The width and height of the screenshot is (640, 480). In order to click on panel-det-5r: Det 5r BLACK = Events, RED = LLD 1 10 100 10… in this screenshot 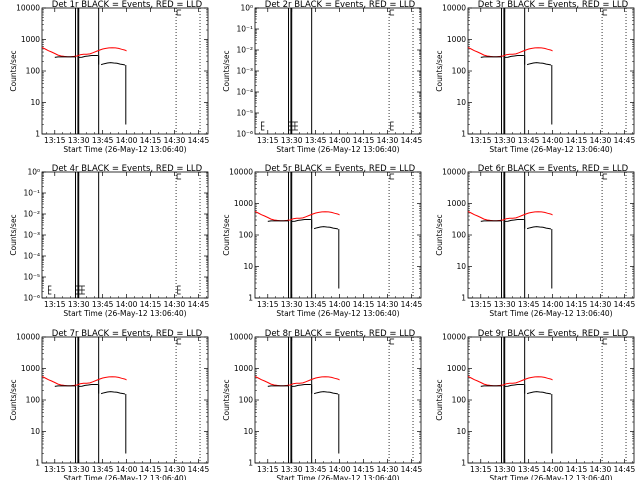, I will do `click(322, 241)`.